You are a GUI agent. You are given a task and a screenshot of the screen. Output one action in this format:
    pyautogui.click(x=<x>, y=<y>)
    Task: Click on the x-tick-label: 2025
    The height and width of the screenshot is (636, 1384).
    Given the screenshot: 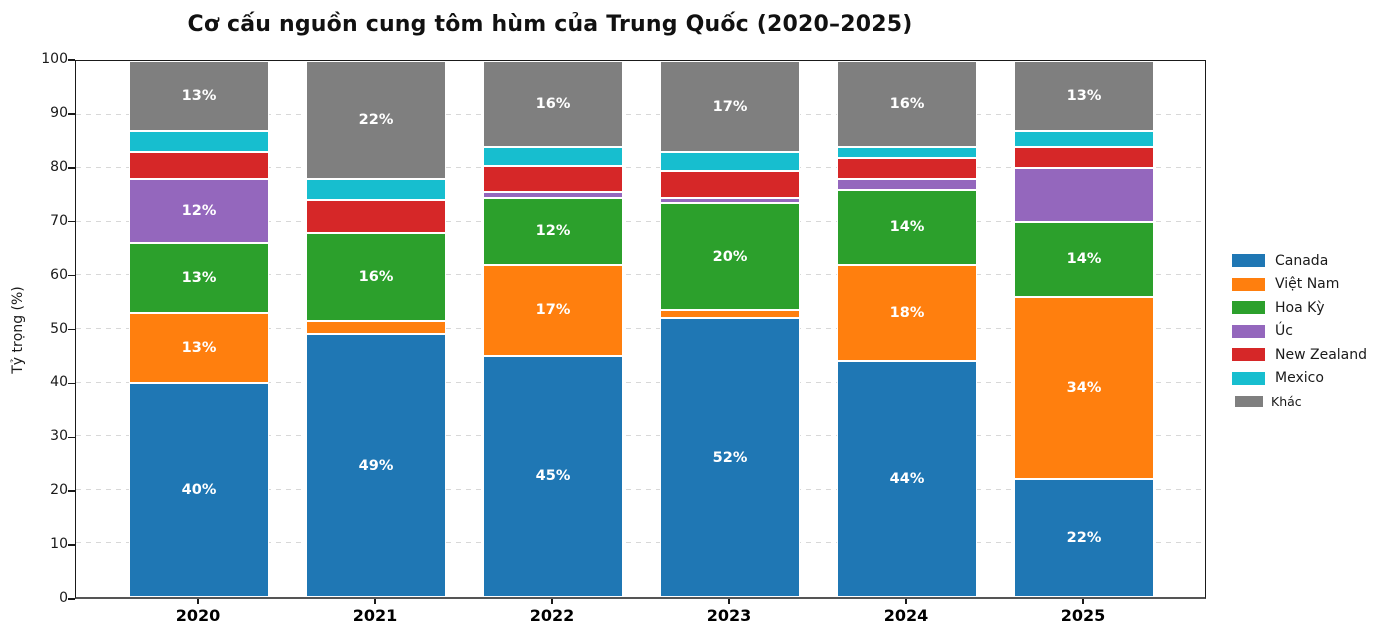 What is the action you would take?
    pyautogui.click(x=1083, y=615)
    